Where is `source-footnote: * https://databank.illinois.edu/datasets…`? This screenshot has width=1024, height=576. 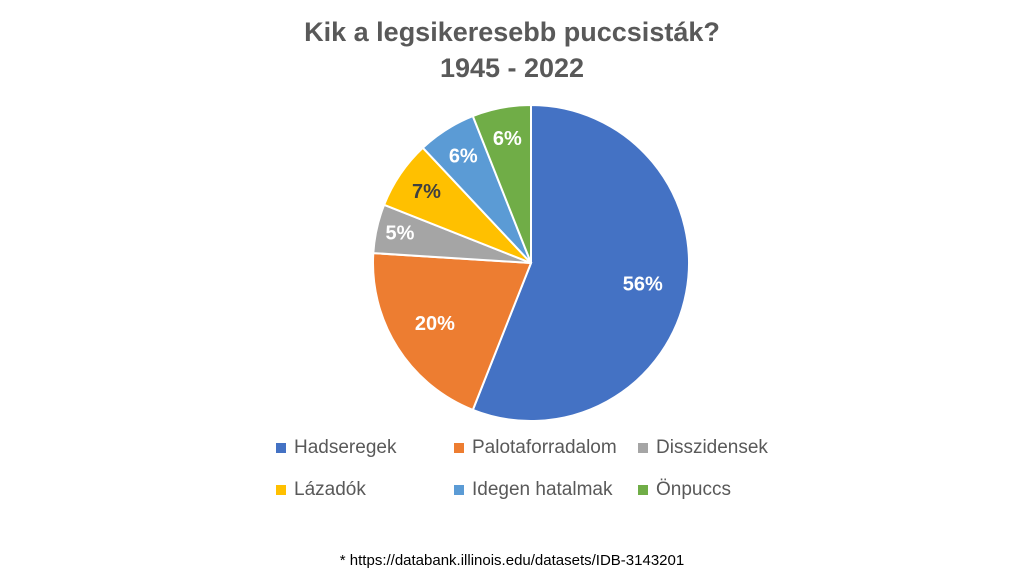 source-footnote: * https://databank.illinois.edu/datasets… is located at coordinates (512, 560).